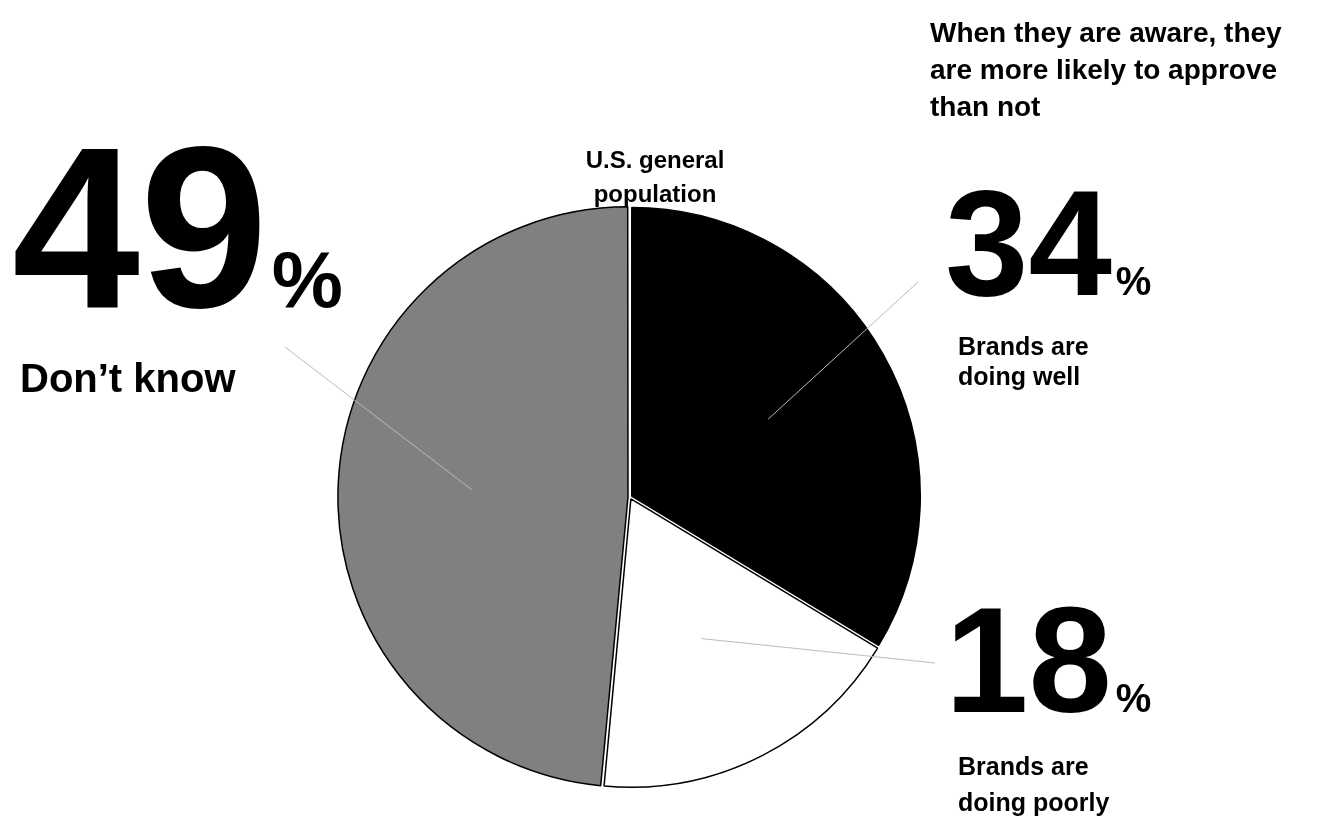  Describe the element at coordinates (655, 176) in the screenshot. I see `text: U.S. general population` at that location.